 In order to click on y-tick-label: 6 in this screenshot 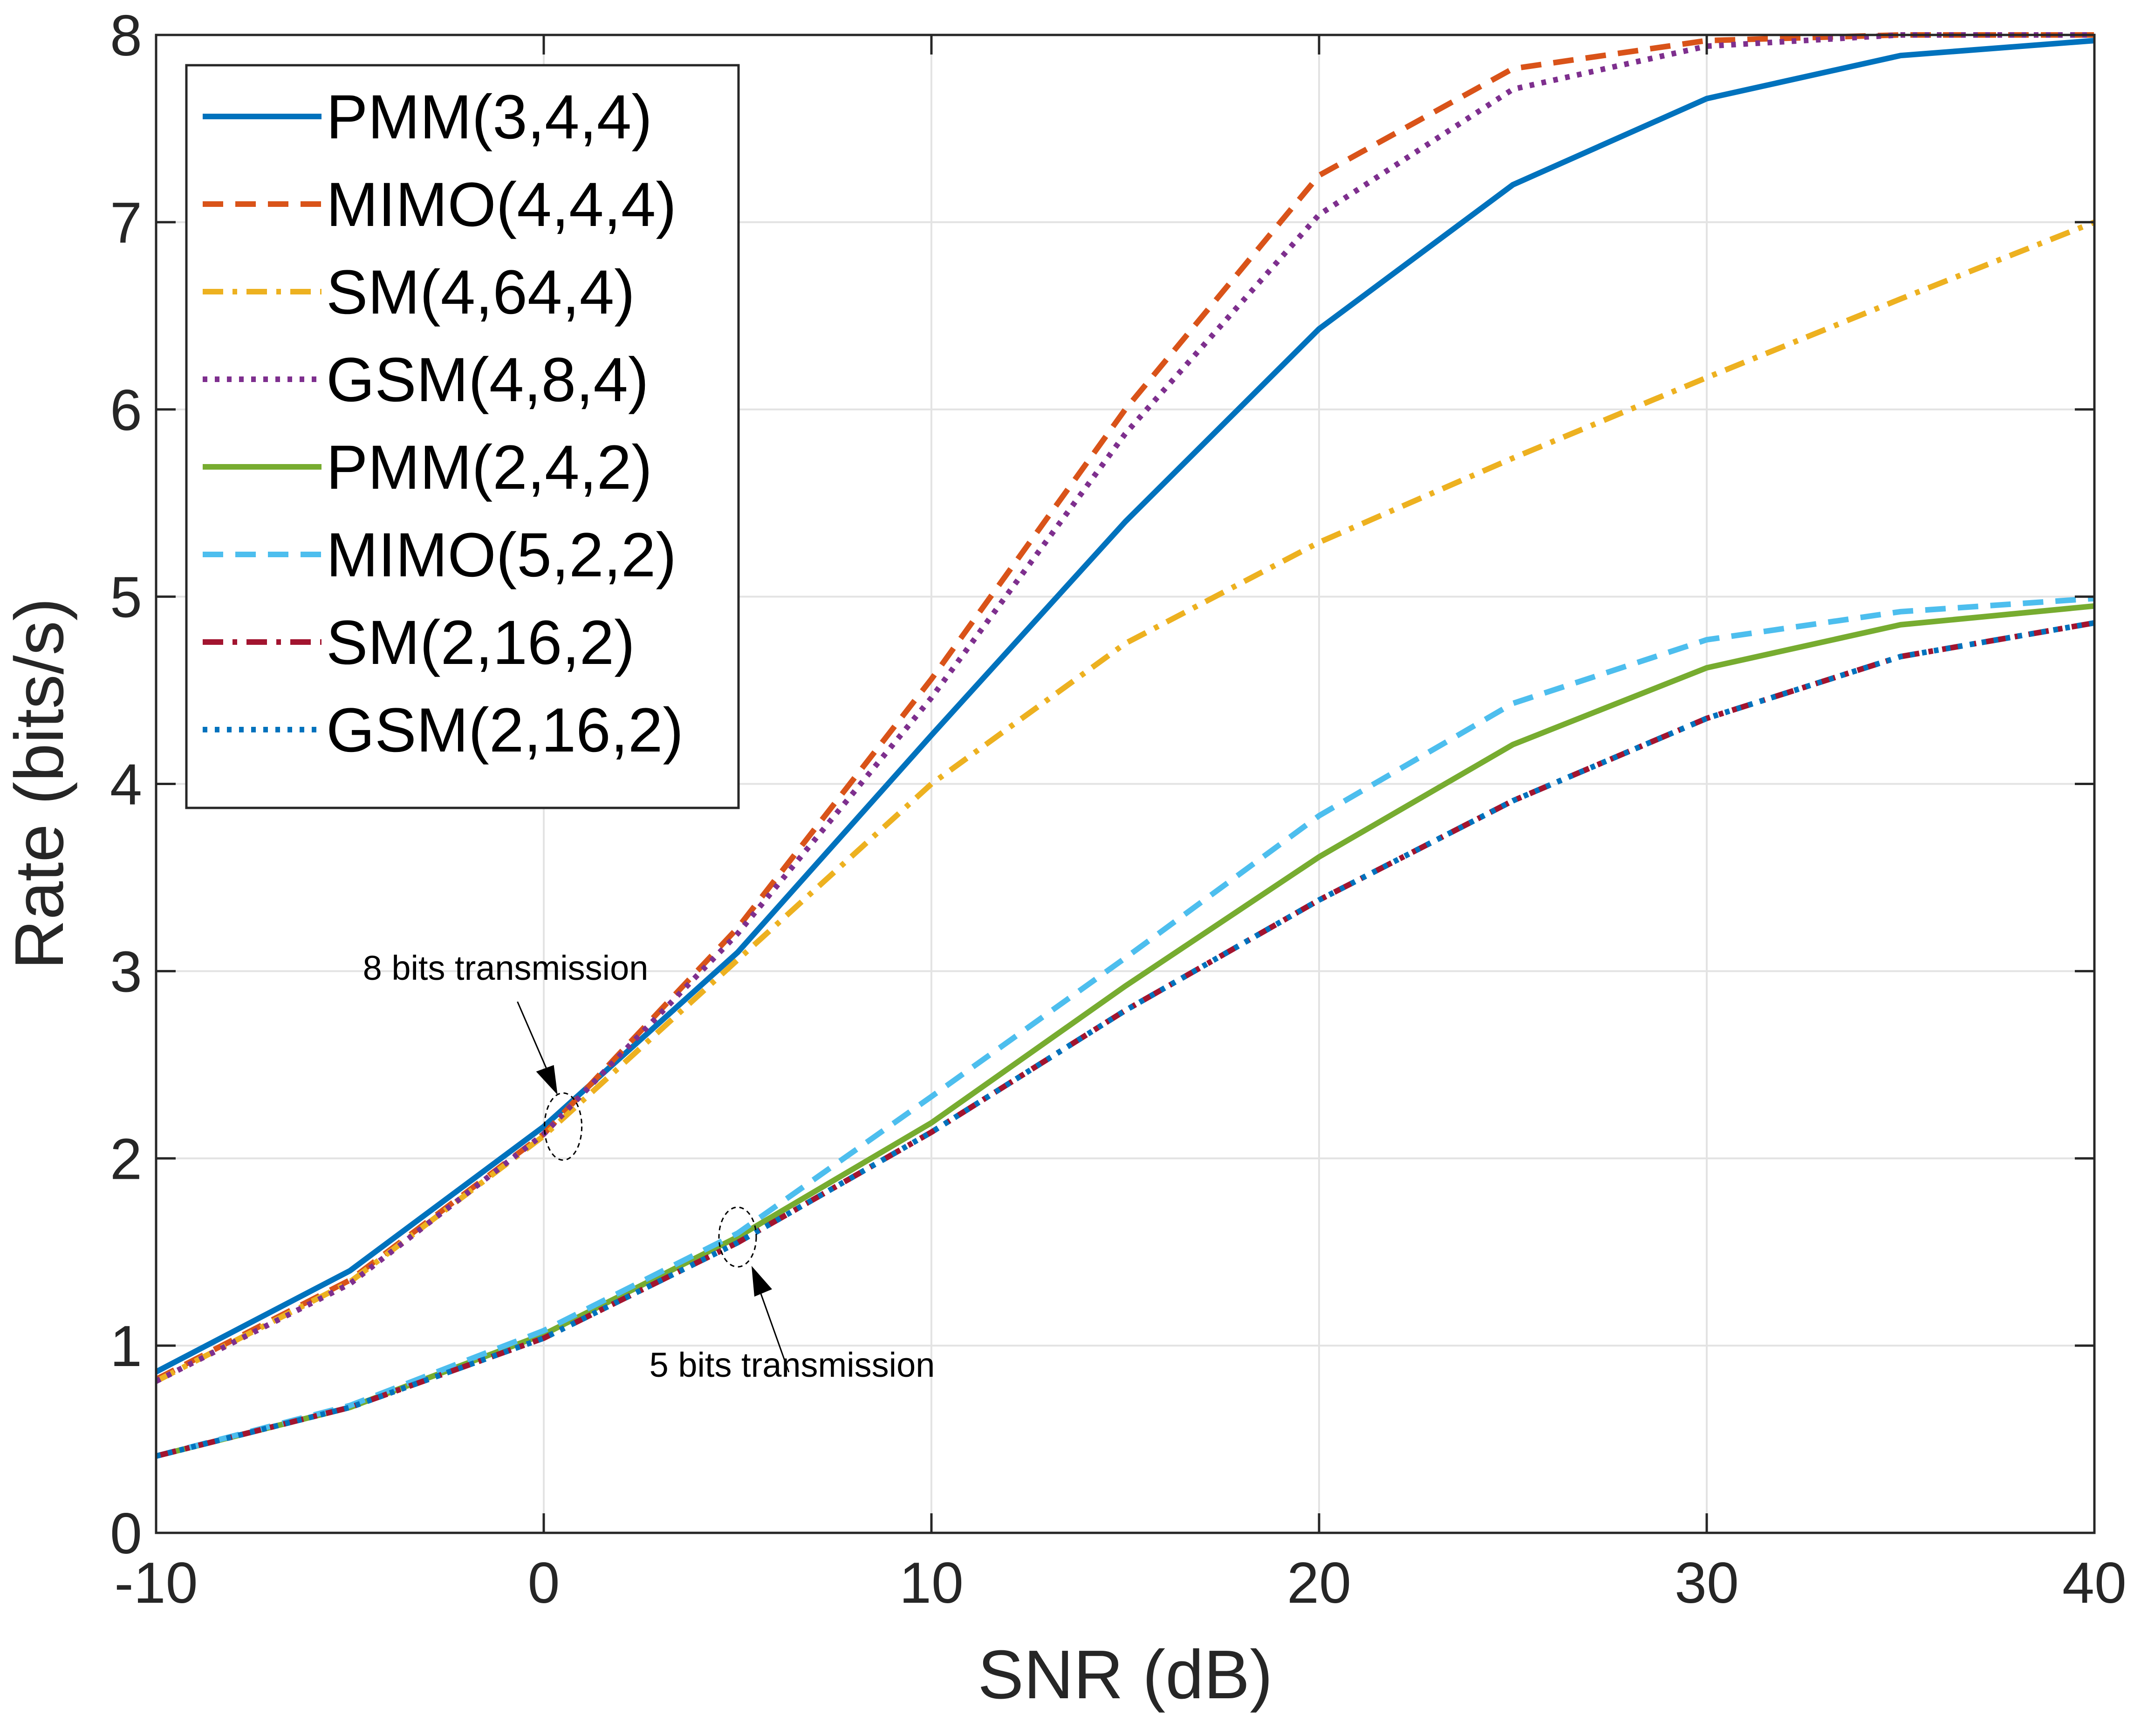, I will do `click(126, 410)`.